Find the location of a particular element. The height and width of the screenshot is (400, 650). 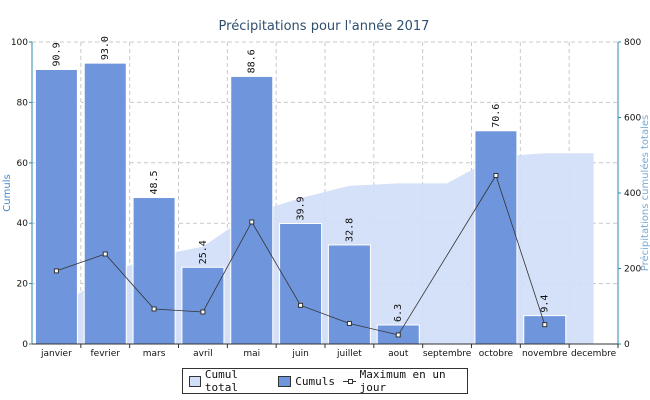

point-maximum-juin is located at coordinates (301, 305).